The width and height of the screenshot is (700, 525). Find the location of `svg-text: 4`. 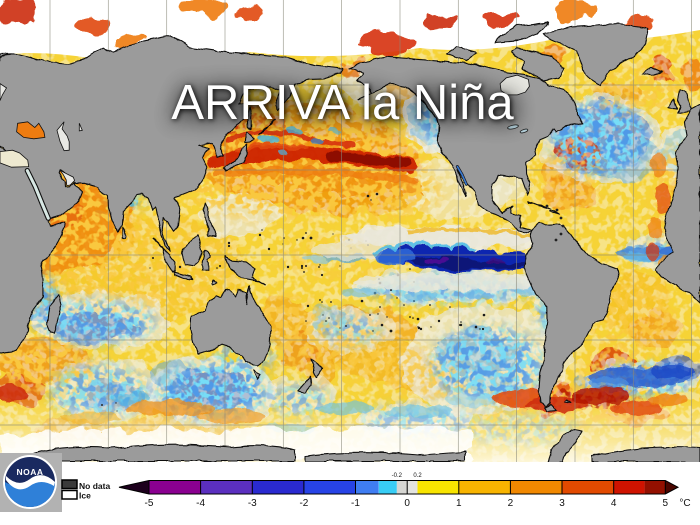

svg-text: 4 is located at coordinates (614, 503).